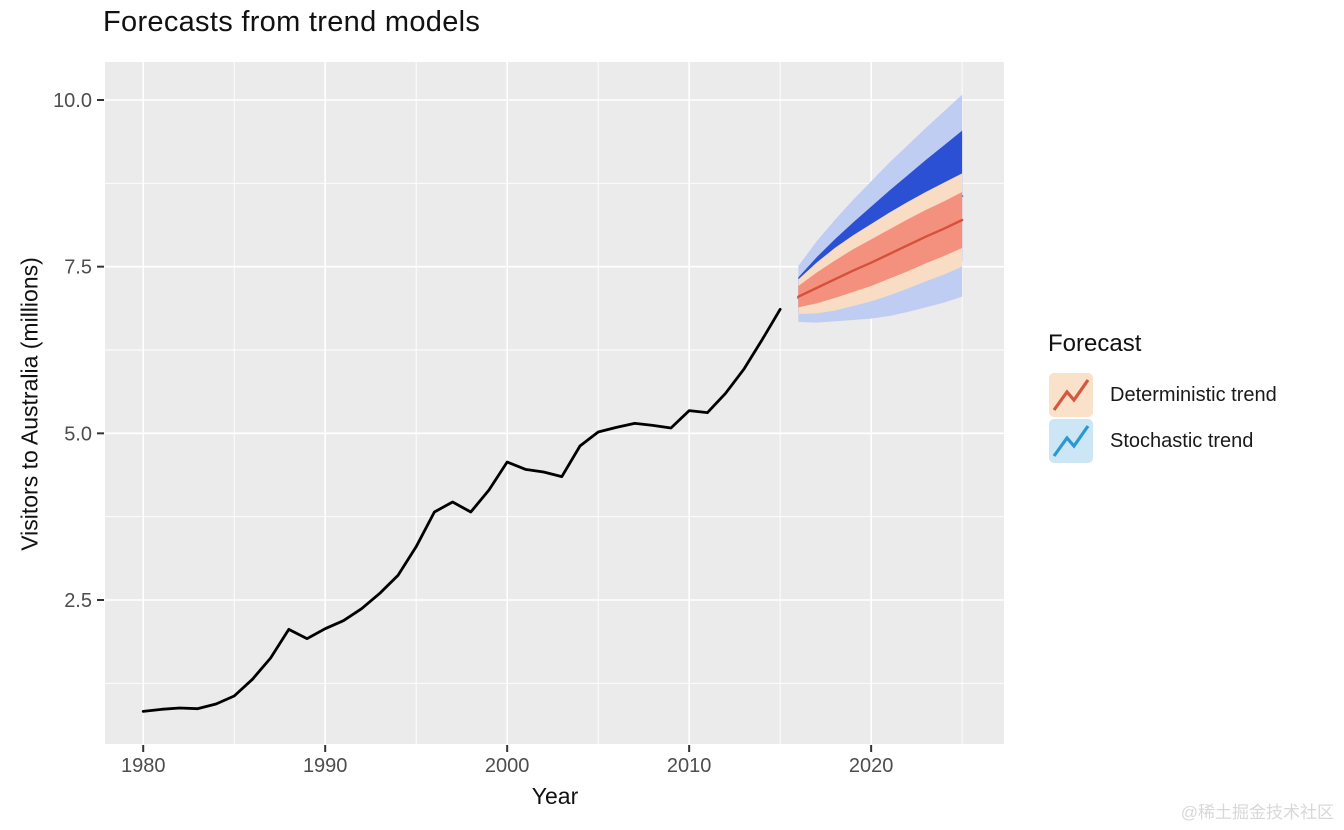 The image size is (1344, 830). I want to click on y-axis-title: Visitors to Australia (millions), so click(29, 404).